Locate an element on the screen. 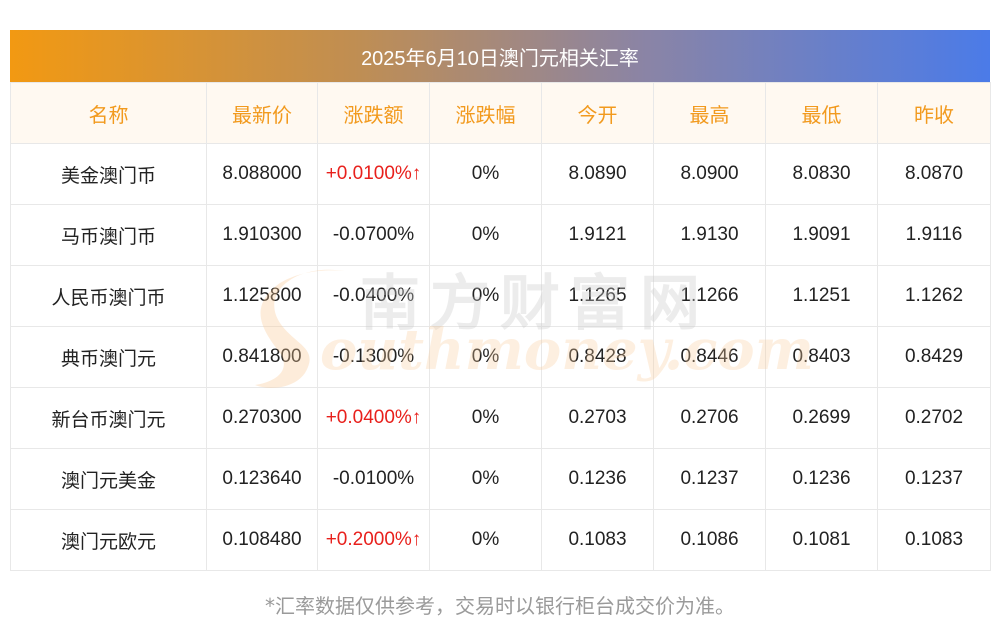 The height and width of the screenshot is (637, 1000). cell-change: -0.0700% is located at coordinates (373, 235).